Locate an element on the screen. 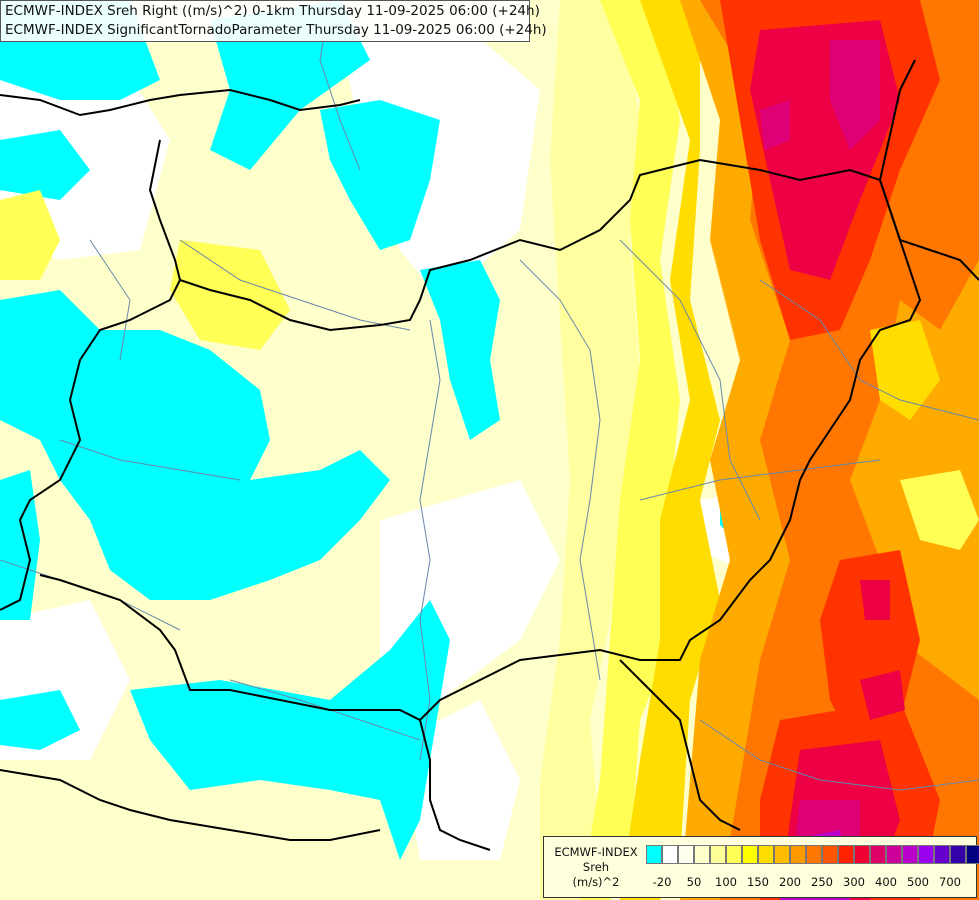  legend-tick: 100 is located at coordinates (726, 882).